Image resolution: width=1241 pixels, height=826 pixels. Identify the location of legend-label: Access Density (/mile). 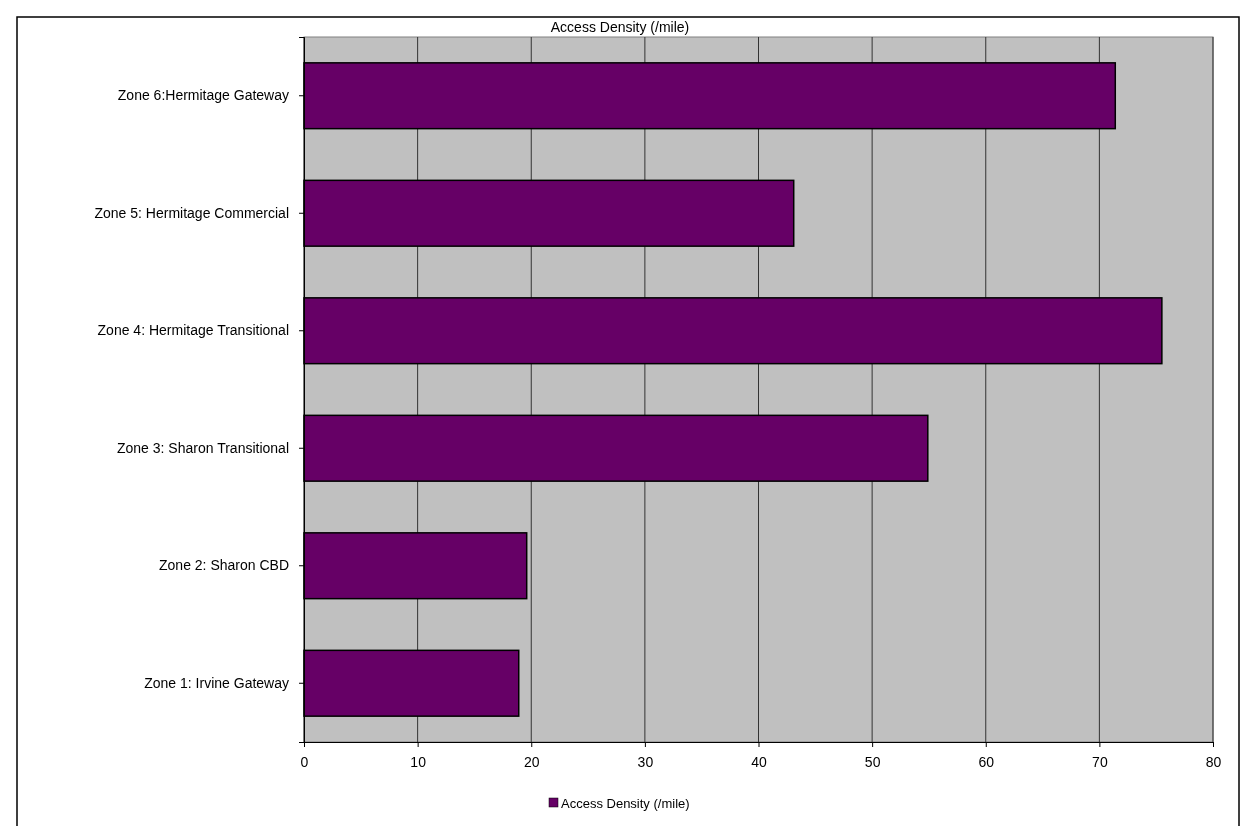
(625, 803).